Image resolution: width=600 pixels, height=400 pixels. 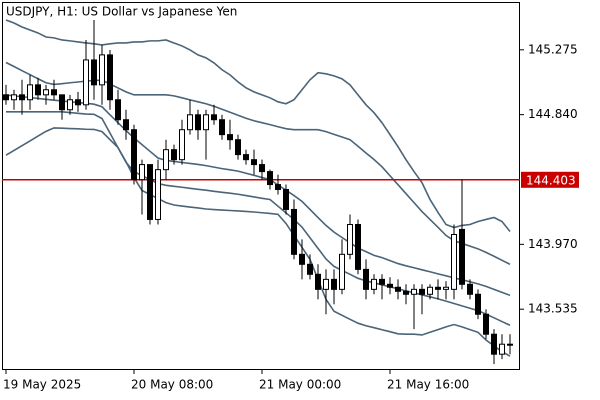 What do you see at coordinates (553, 244) in the screenshot?
I see `y-tick-label: 143.970` at bounding box center [553, 244].